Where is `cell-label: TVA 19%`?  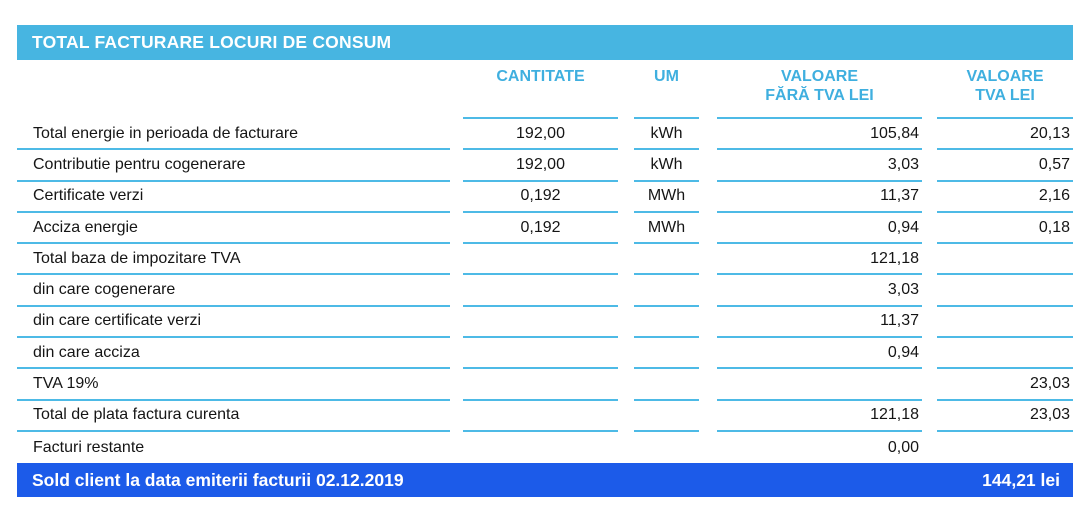
cell-label: TVA 19% is located at coordinates (233, 385).